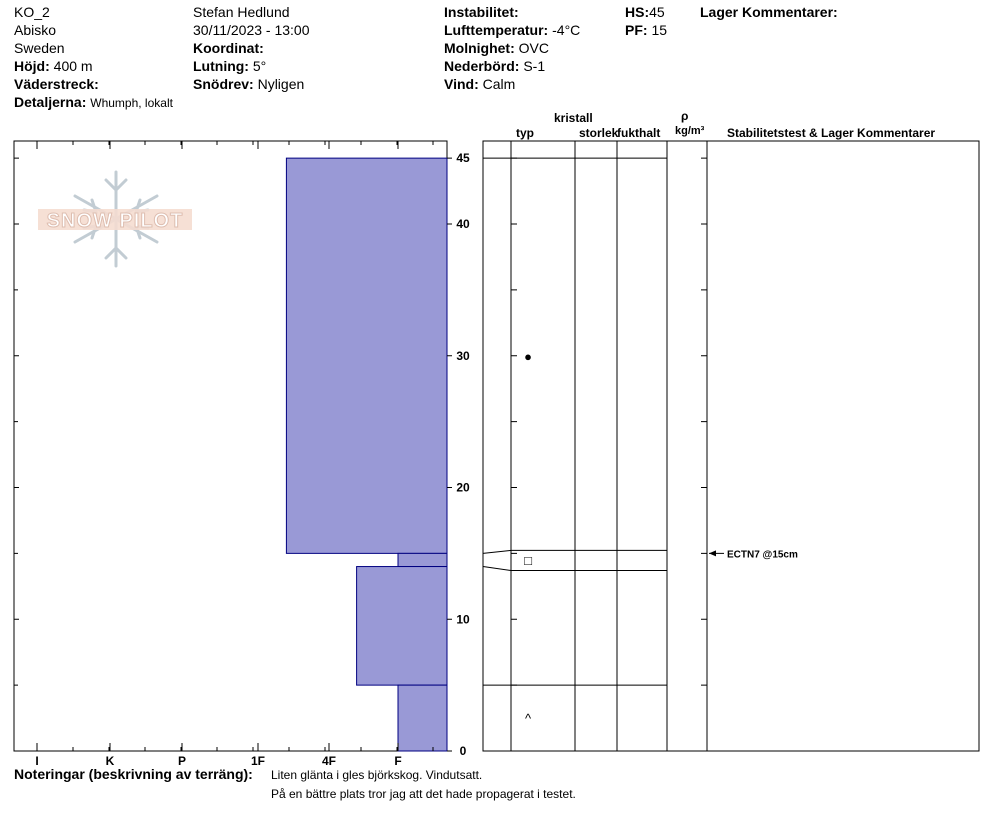 This screenshot has width=994, height=840. What do you see at coordinates (241, 12) in the screenshot?
I see `observer: Stefan Hedlund` at bounding box center [241, 12].